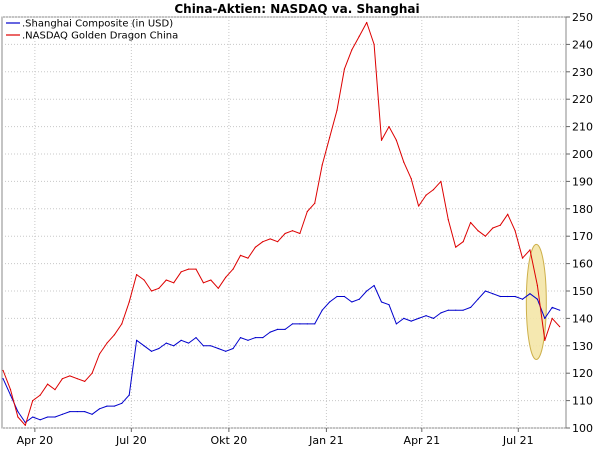  I want to click on x-tick-label: Jul 20, so click(131, 440).